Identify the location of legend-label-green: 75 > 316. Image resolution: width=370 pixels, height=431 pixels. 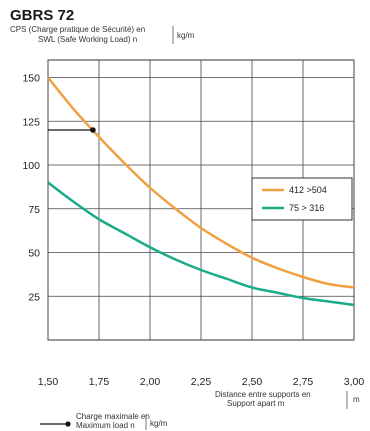
(306, 208).